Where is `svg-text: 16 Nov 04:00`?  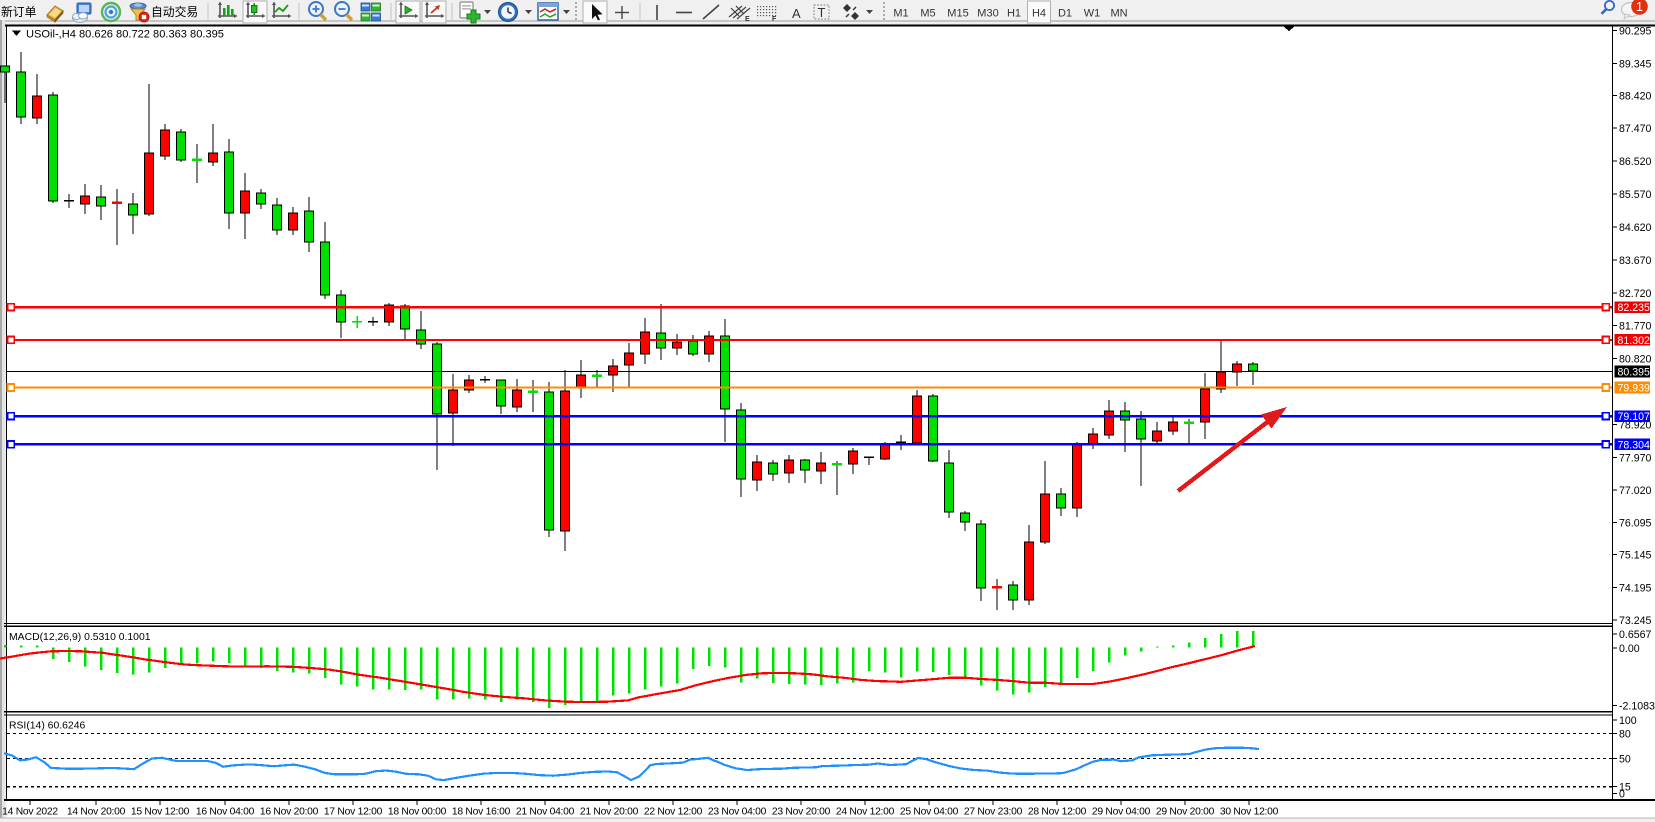 svg-text: 16 Nov 04:00 is located at coordinates (225, 812).